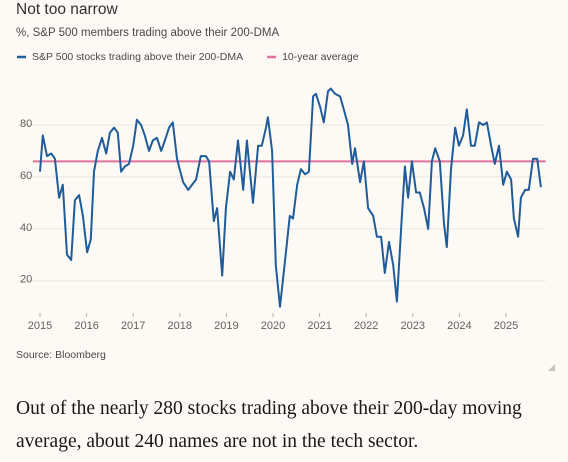 The width and height of the screenshot is (568, 462). Describe the element at coordinates (61, 355) in the screenshot. I see `source-note: Source: Bloomberg` at that location.